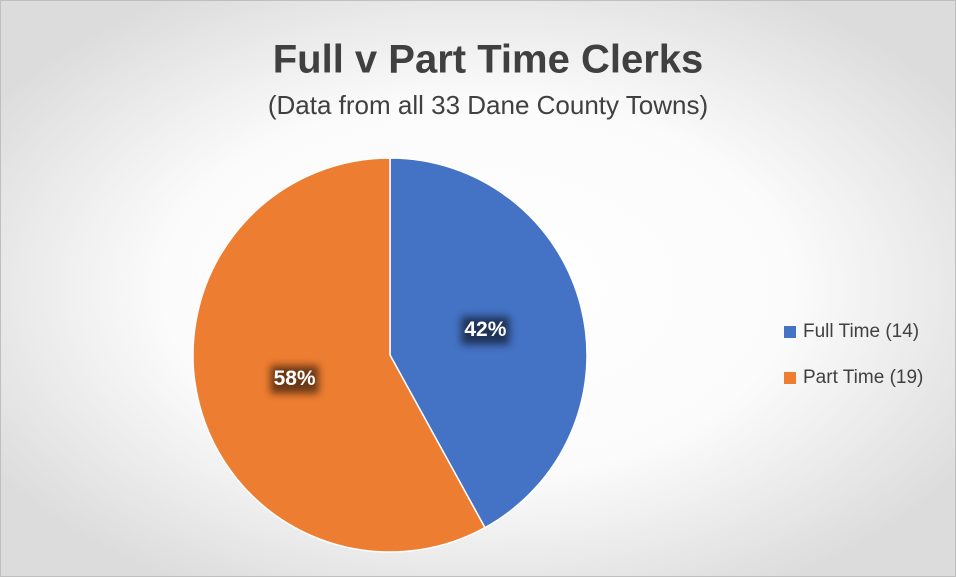 Image resolution: width=956 pixels, height=577 pixels. Describe the element at coordinates (863, 377) in the screenshot. I see `legend-label: Part Time (19)` at that location.